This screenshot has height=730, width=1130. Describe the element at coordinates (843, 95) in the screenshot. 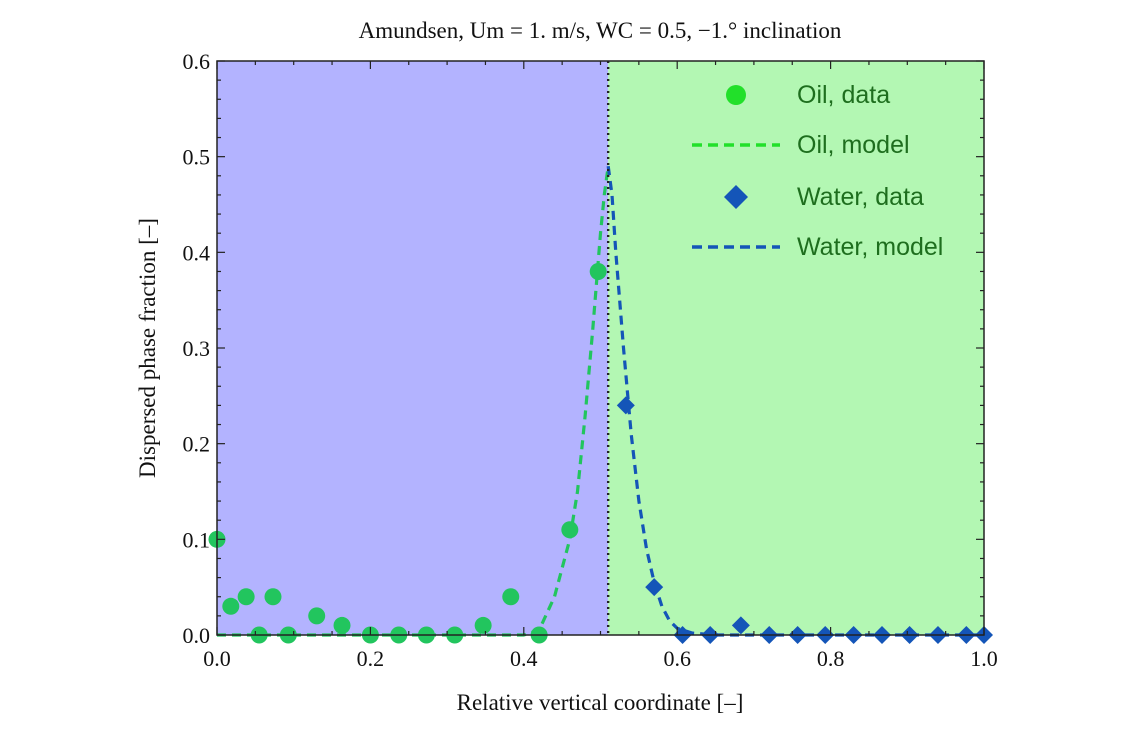

I see `legend-label: Oil, data` at that location.